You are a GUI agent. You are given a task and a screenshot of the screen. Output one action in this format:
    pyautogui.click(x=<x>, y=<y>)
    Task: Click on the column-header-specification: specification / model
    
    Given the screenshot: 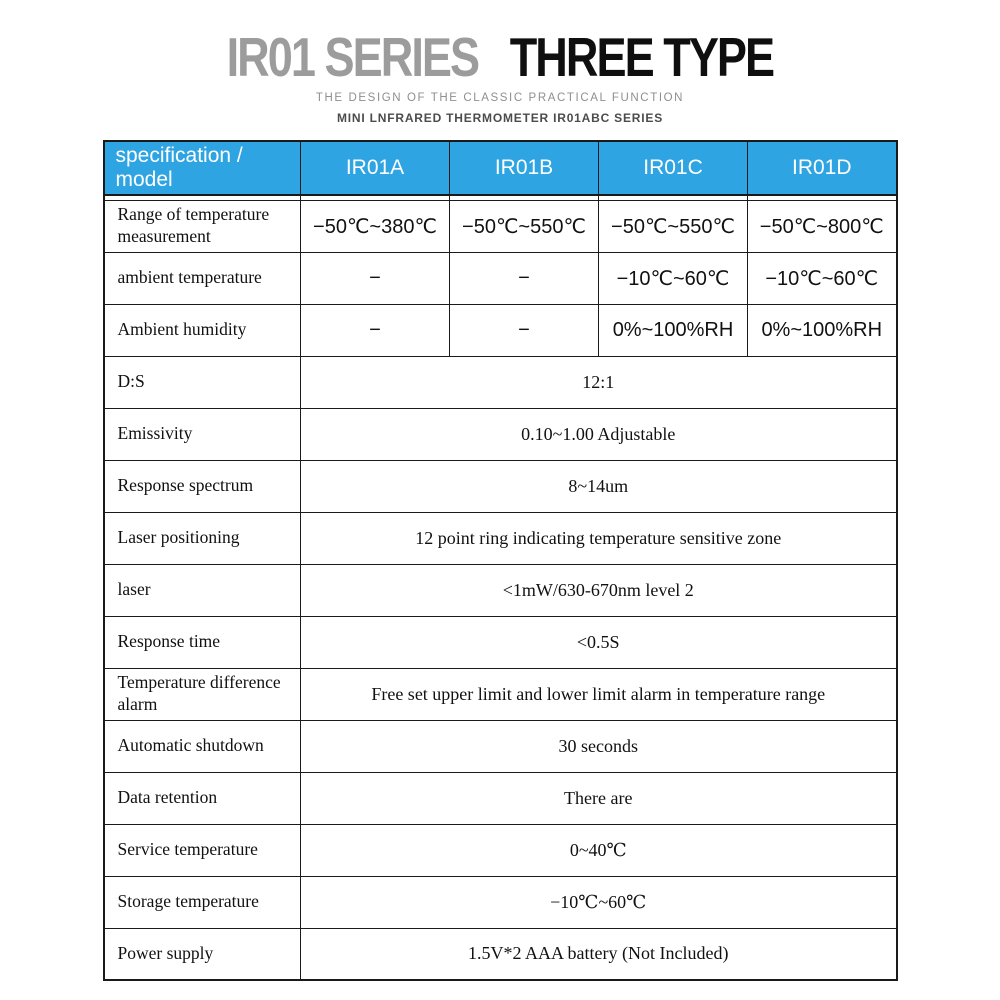 What is the action you would take?
    pyautogui.click(x=202, y=168)
    